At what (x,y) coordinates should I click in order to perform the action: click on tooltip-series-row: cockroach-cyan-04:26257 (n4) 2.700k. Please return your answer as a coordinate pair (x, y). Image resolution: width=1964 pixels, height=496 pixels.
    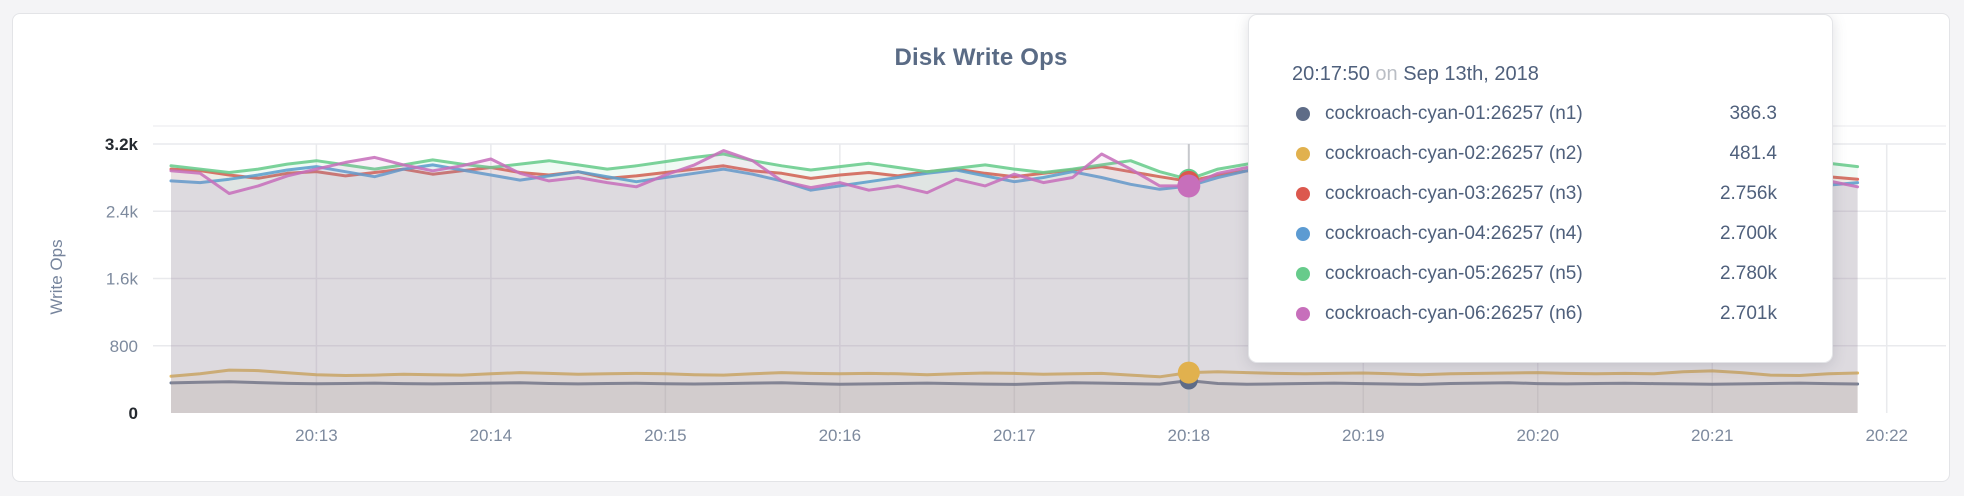
    Looking at the image, I should click on (1540, 234).